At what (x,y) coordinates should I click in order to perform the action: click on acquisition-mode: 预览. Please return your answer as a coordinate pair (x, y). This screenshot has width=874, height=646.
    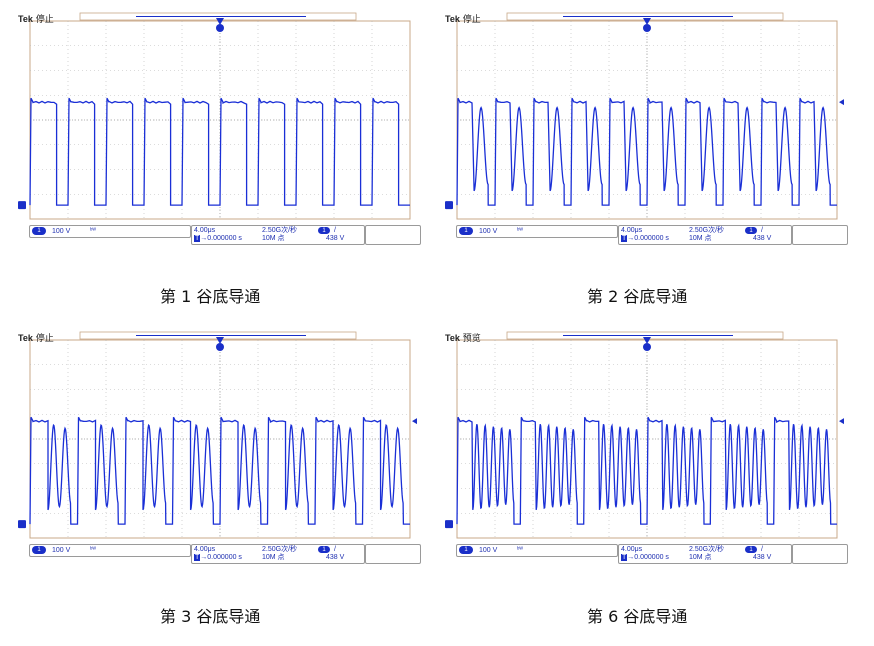
    Looking at the image, I should click on (471, 339).